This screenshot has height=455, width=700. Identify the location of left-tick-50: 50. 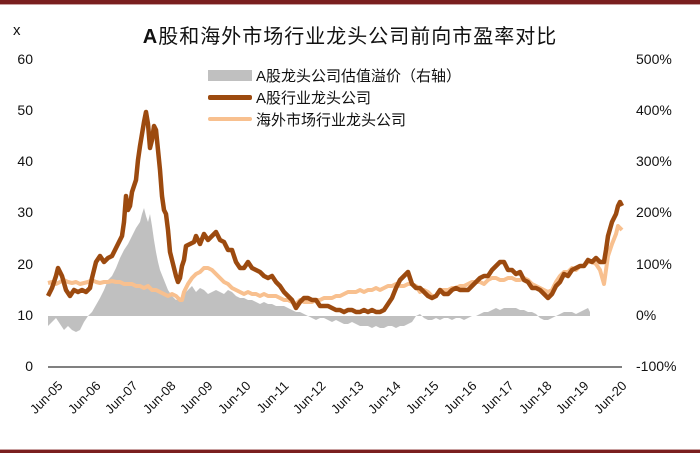
(25, 110).